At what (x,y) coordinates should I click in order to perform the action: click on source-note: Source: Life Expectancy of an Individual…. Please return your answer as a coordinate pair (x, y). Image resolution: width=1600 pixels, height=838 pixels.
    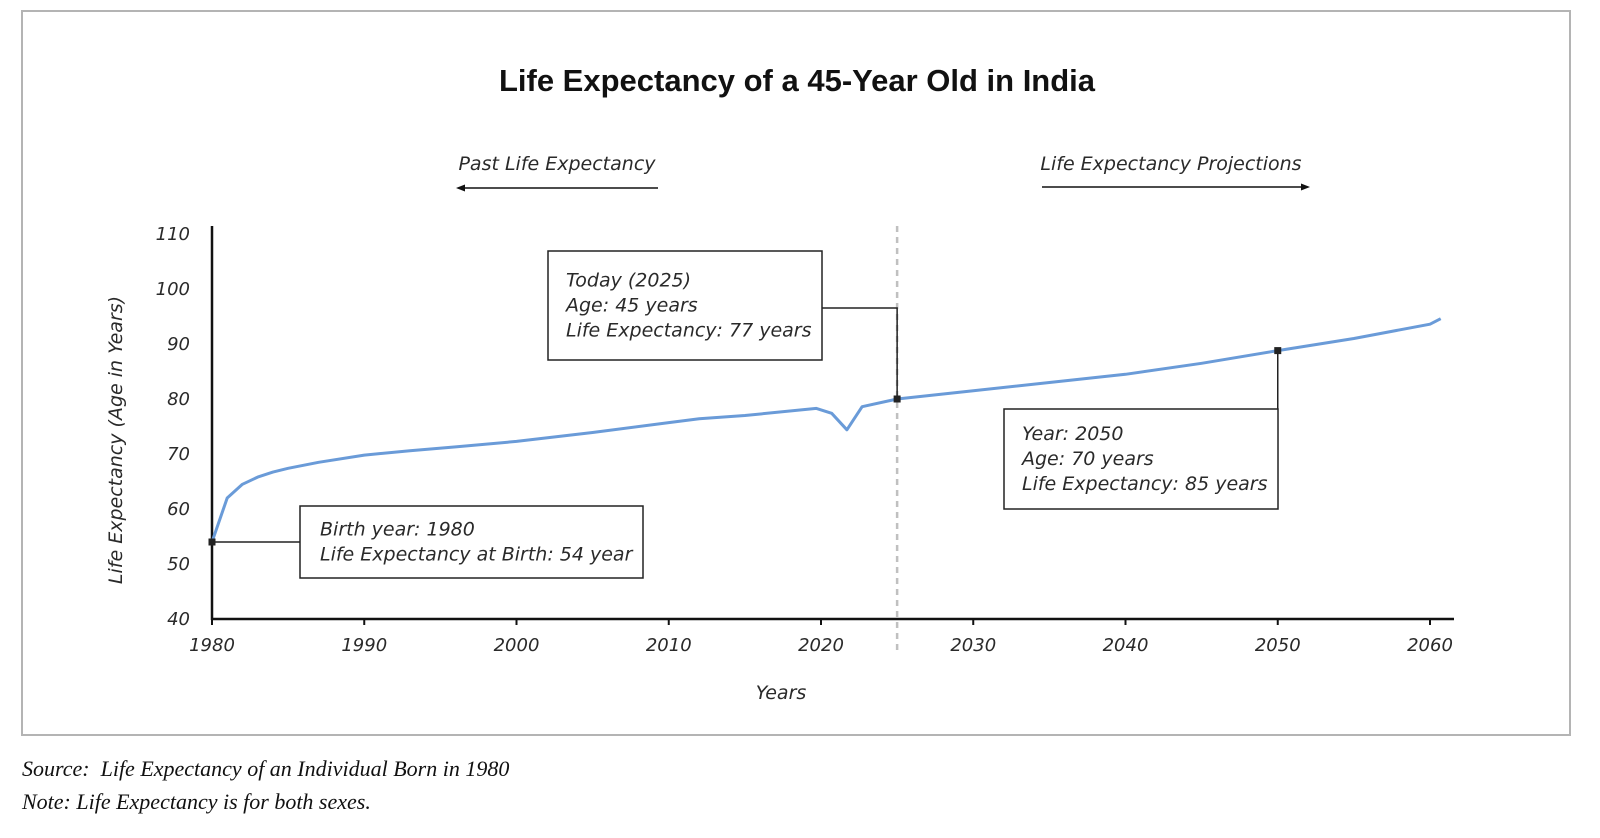
    Looking at the image, I should click on (266, 768).